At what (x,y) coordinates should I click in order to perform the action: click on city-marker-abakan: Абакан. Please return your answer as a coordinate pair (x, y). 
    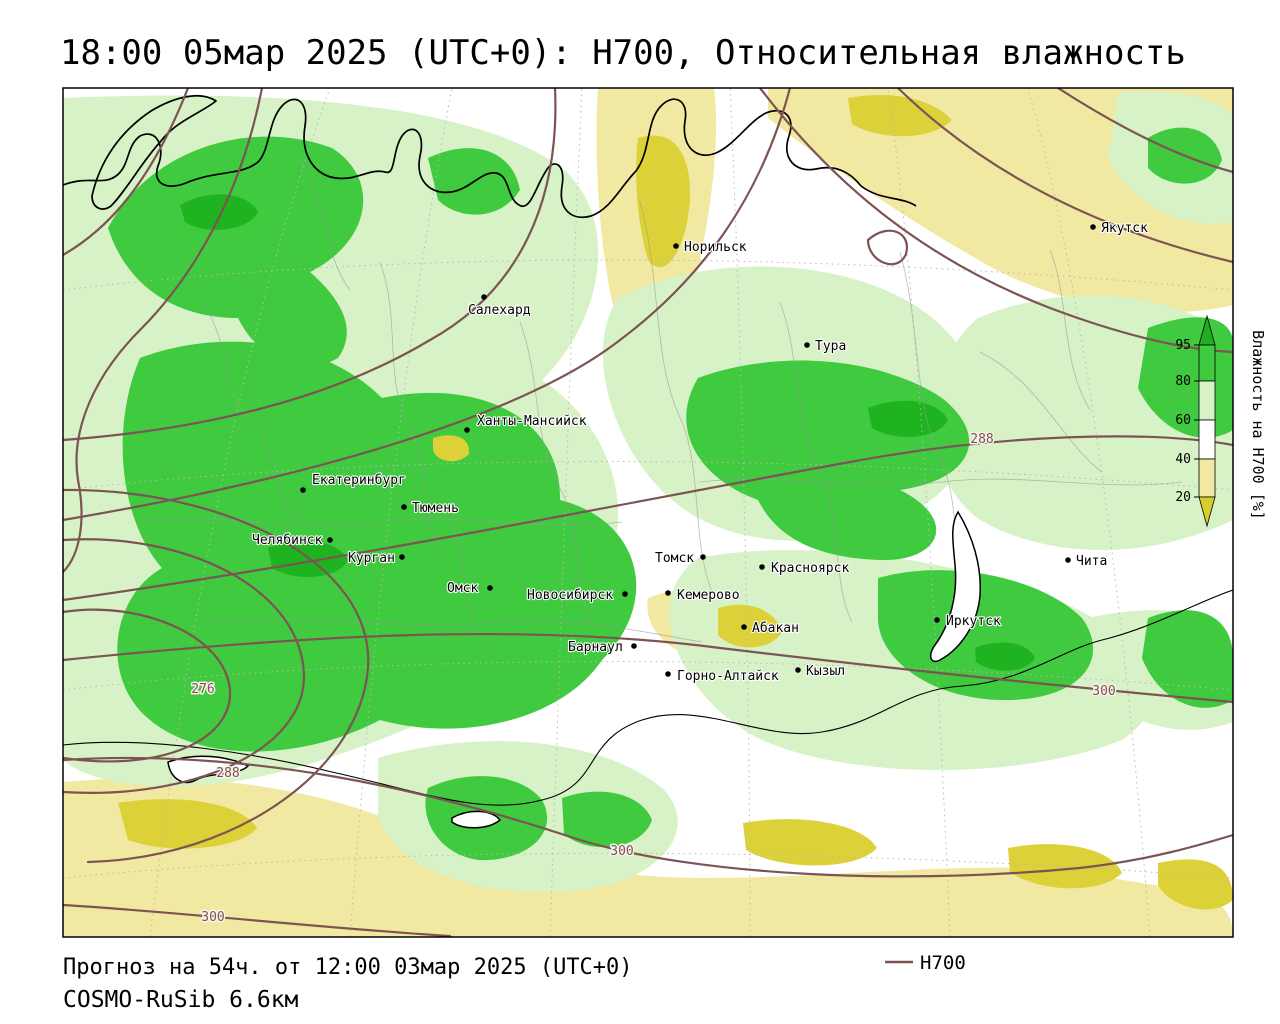
    Looking at the image, I should click on (770, 628).